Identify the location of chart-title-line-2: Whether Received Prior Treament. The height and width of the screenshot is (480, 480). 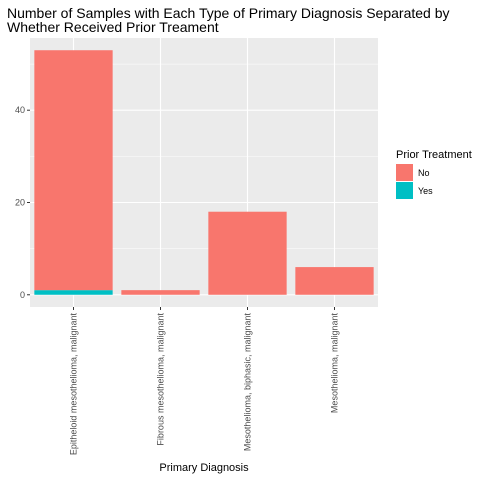
(113, 27).